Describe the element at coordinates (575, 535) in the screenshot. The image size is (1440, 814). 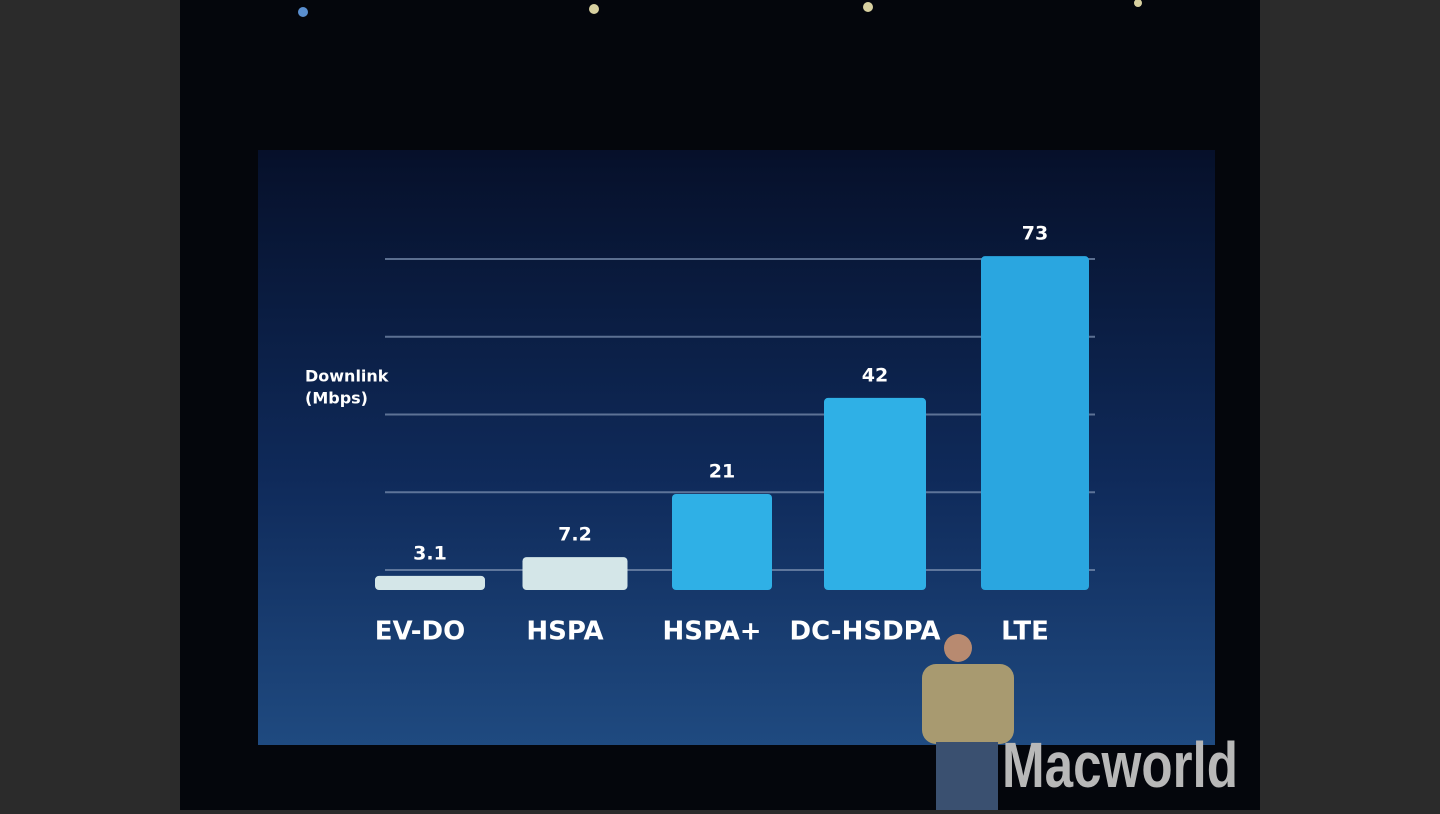
I see `value-label: 7.2` at that location.